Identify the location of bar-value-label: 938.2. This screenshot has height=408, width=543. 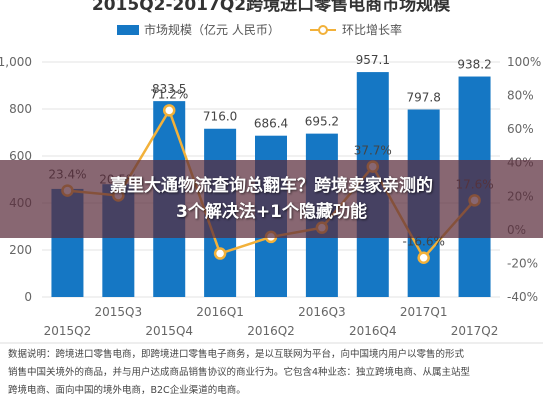
(474, 65).